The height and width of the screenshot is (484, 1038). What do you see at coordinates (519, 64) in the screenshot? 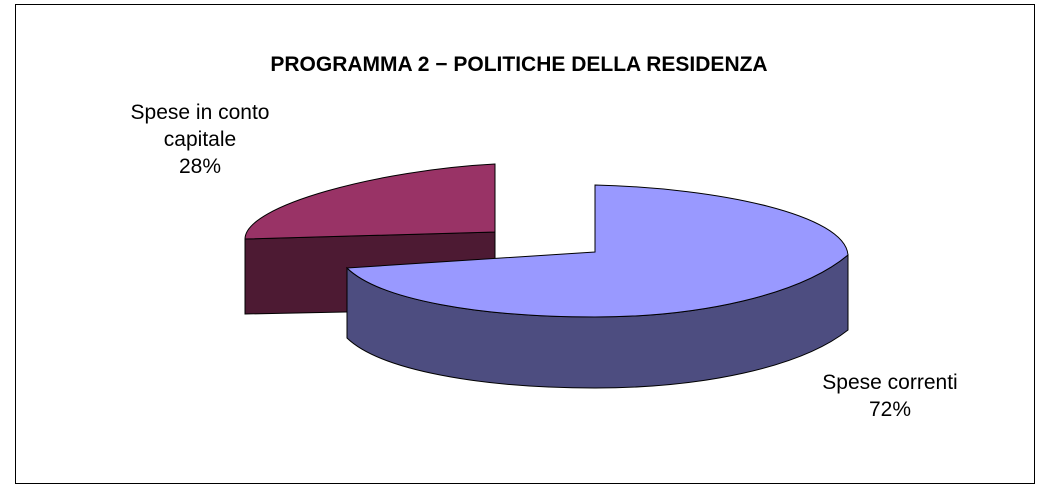
I see `chart-title: PROGRAMMA 2 − POLITICHE DELLA RESIDENZA` at bounding box center [519, 64].